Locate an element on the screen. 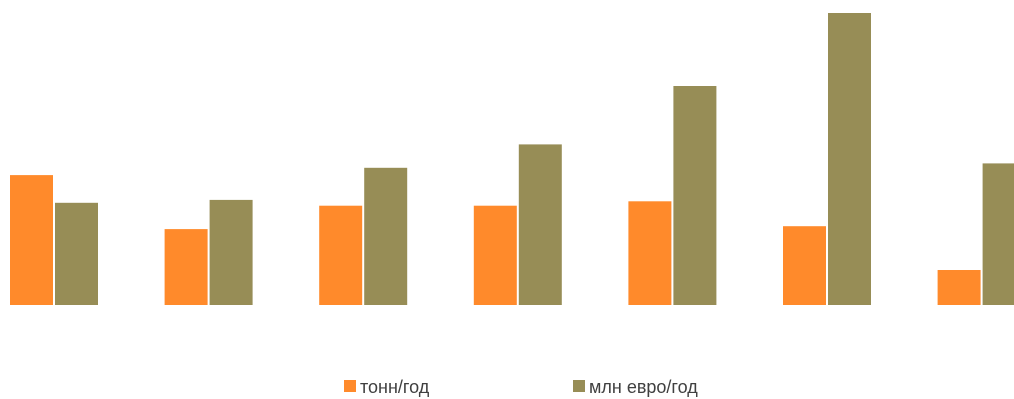  legend-swatch-mln-euro is located at coordinates (579, 386).